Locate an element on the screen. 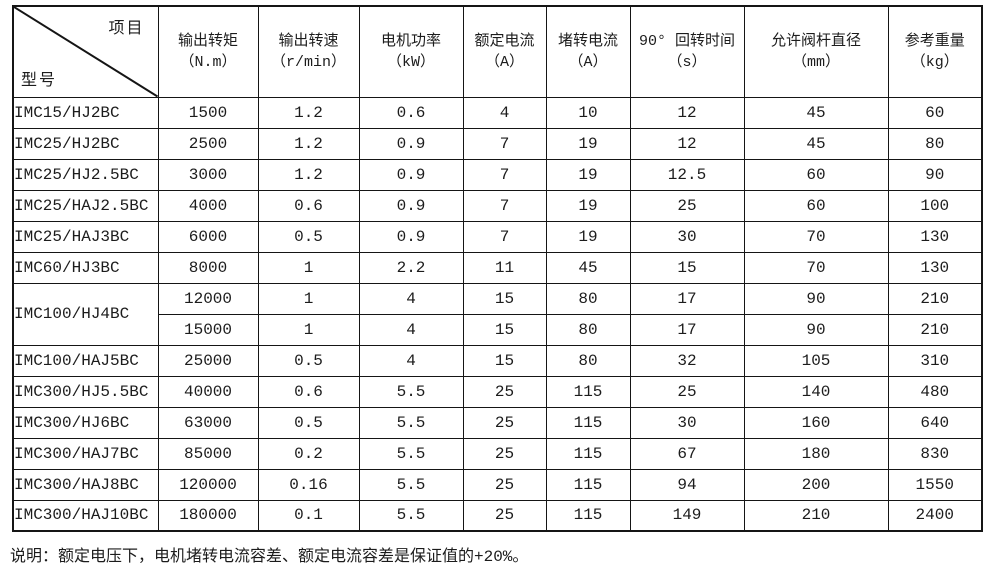 The image size is (987, 586). value-cell: 10 is located at coordinates (588, 112).